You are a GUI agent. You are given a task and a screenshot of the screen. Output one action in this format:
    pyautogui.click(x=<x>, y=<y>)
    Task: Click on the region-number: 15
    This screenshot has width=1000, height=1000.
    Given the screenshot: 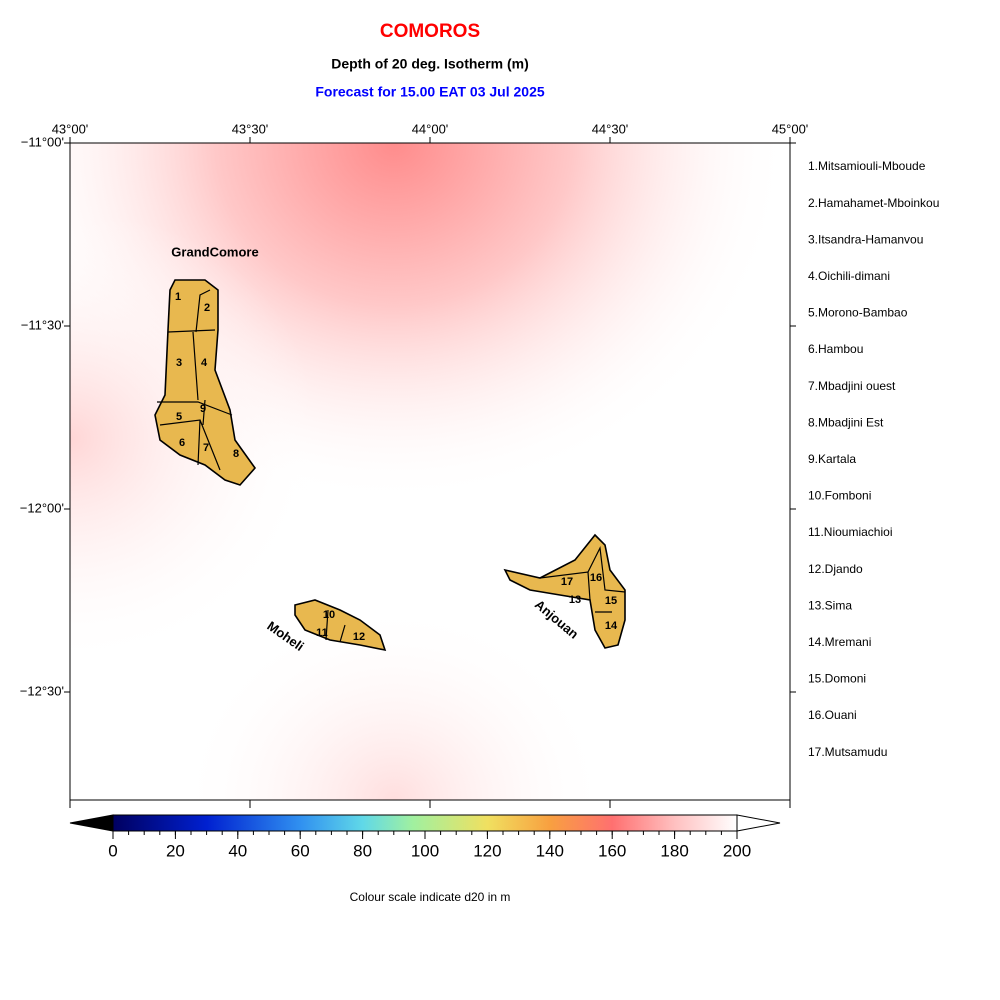 What is the action you would take?
    pyautogui.click(x=611, y=601)
    